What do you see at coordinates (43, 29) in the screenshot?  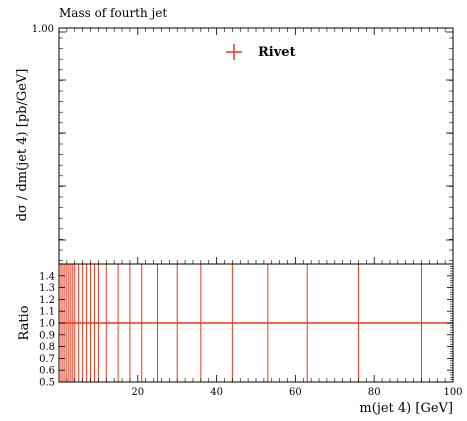 I see `main-ytick-label: 1.00` at bounding box center [43, 29].